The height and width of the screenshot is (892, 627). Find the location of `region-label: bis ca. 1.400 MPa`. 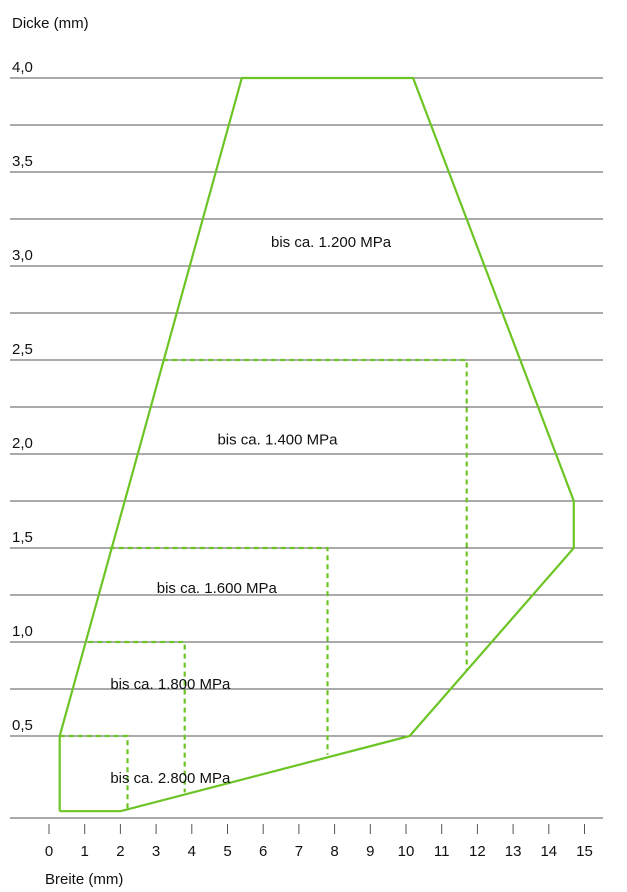

region-label: bis ca. 1.400 MPa is located at coordinates (277, 440).